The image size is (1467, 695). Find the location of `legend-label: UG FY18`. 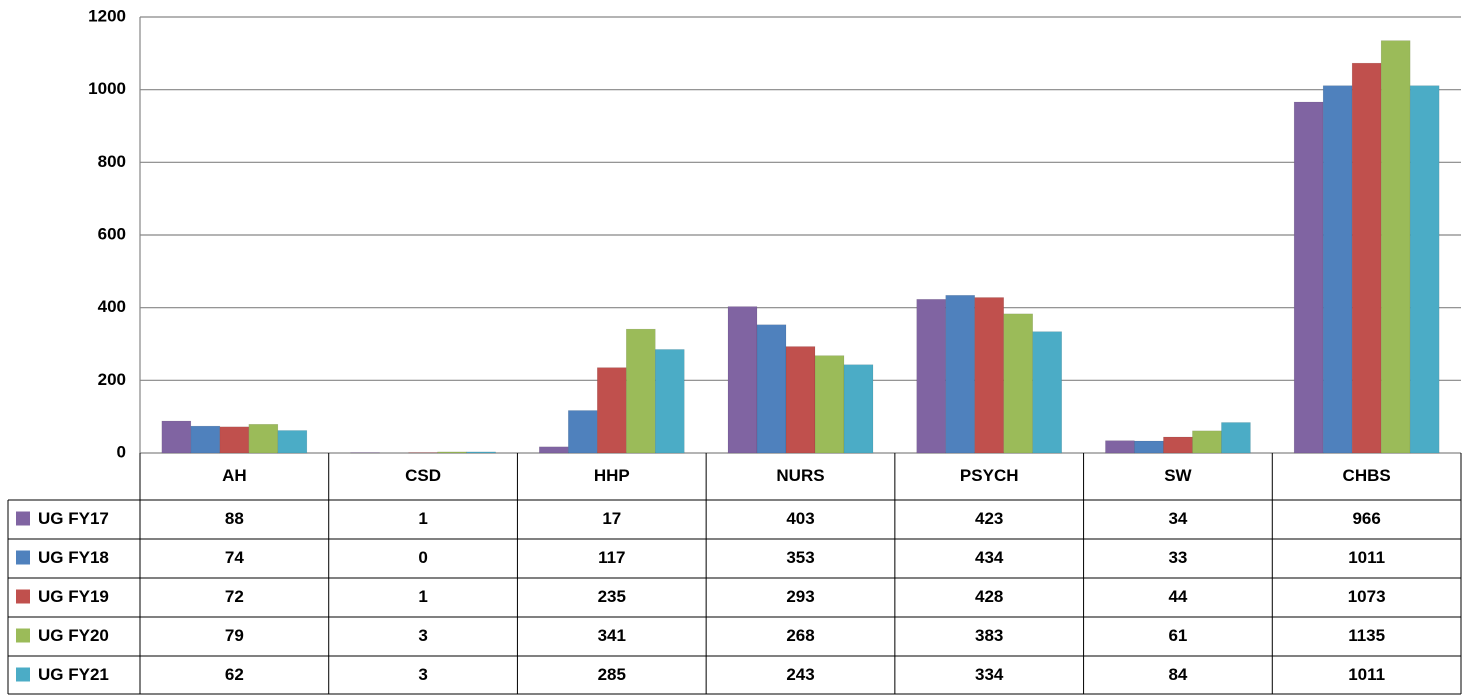

legend-label: UG FY18 is located at coordinates (73, 557).